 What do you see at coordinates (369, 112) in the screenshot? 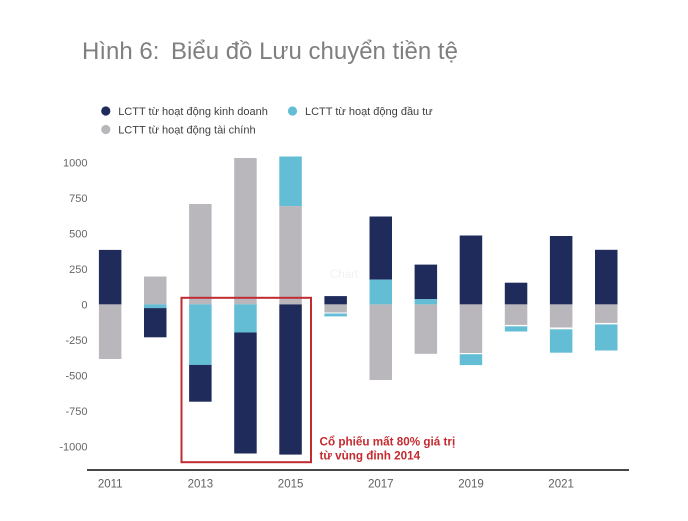
I see `svg-text: LCTT từ hoạt động đầu tư` at bounding box center [369, 112].